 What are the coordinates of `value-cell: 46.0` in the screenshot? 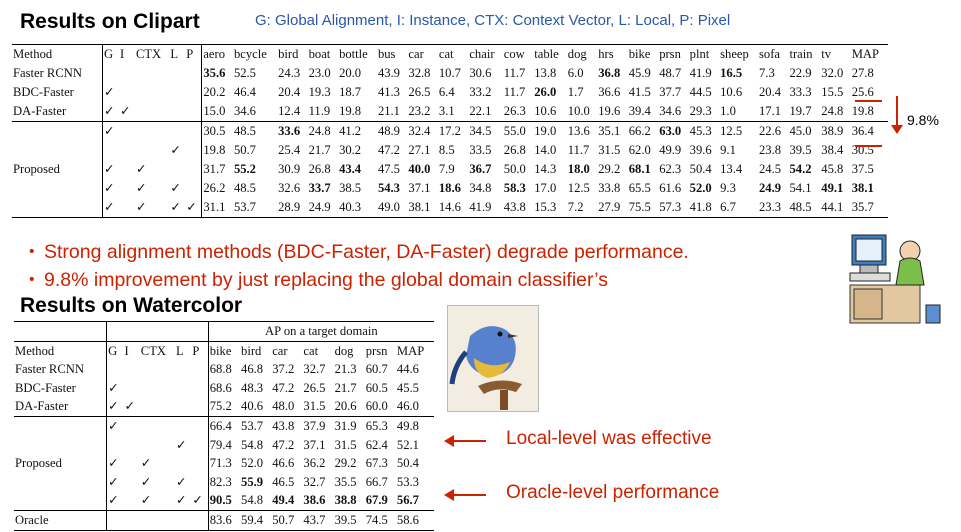 It's located at (407, 406).